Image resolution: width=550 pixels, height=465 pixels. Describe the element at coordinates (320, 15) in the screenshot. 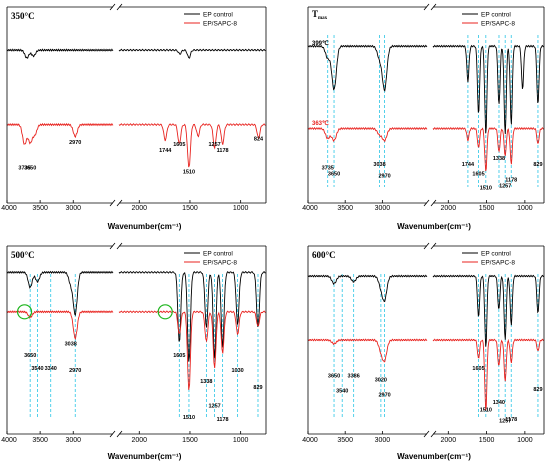

I see `panel-title: Tmax` at that location.